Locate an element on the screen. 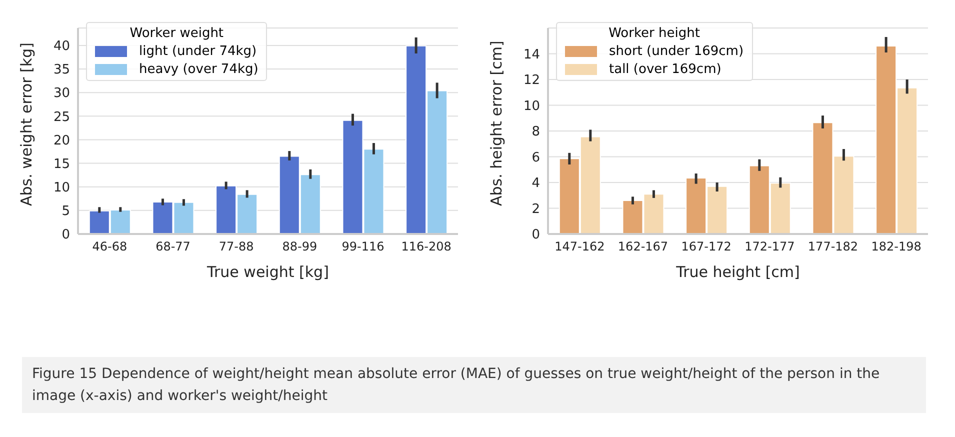 This screenshot has height=437, width=955. y-axis-title: Abs. weight error [kg] is located at coordinates (26, 124).